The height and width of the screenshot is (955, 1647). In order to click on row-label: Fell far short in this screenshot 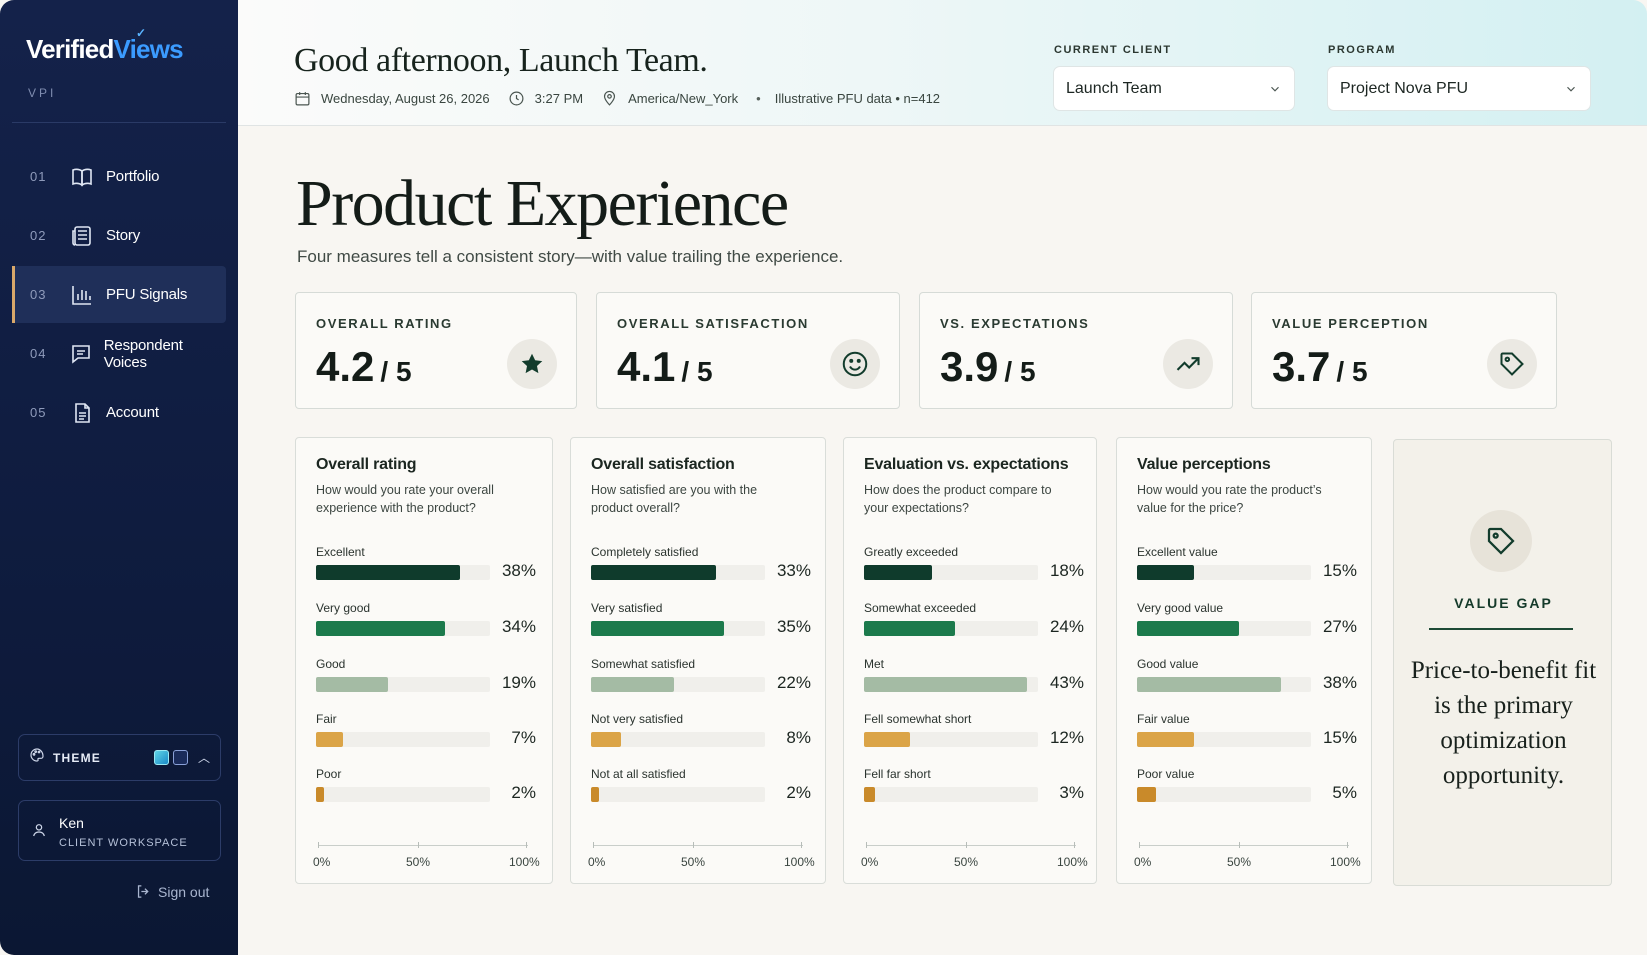, I will do `click(897, 774)`.